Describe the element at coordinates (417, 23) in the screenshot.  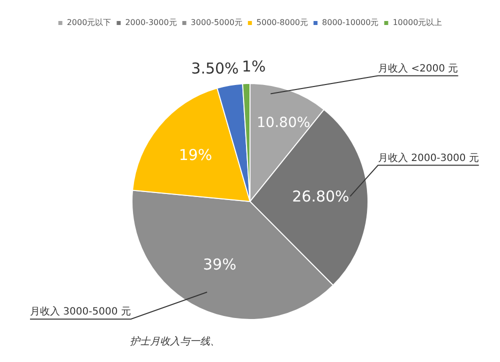
I see `legend-label: 10000元以上` at that location.